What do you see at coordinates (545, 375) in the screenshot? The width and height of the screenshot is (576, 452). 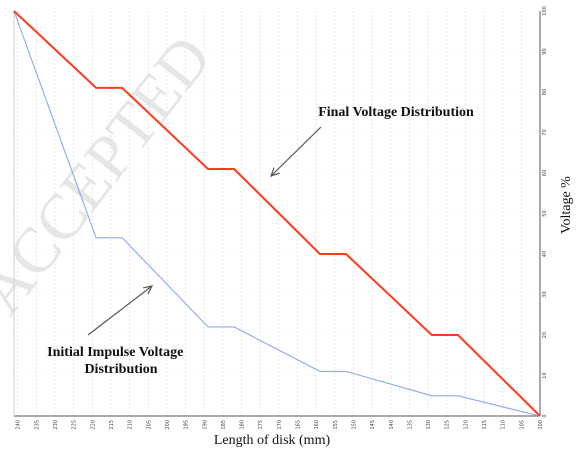 I see `y-tick-label: 10` at bounding box center [545, 375].